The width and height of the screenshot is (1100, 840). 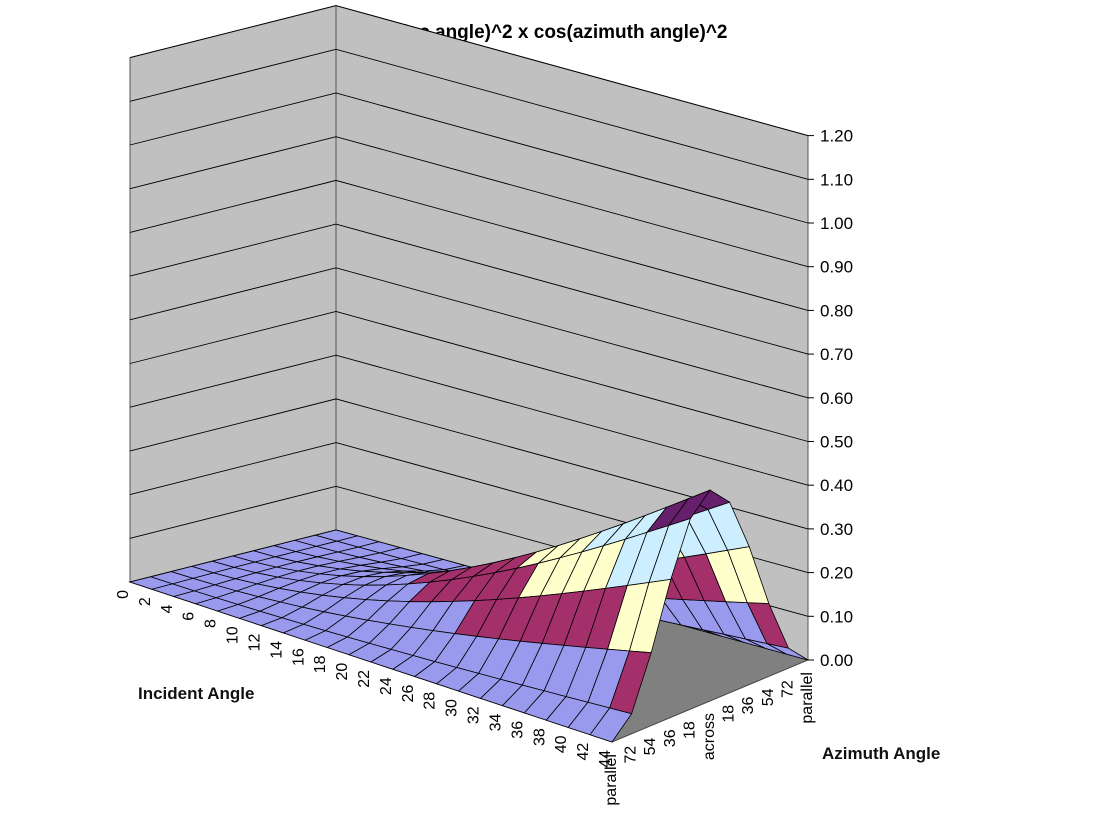 I want to click on z-tick-label: 0.10, so click(x=836, y=616).